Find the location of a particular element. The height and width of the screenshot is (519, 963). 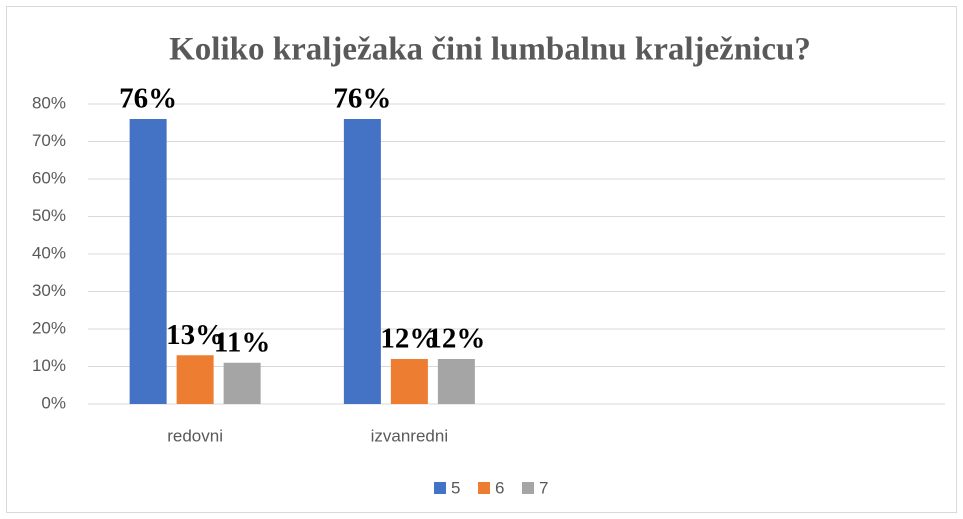

y-tick-label: 30% is located at coordinates (49, 290).